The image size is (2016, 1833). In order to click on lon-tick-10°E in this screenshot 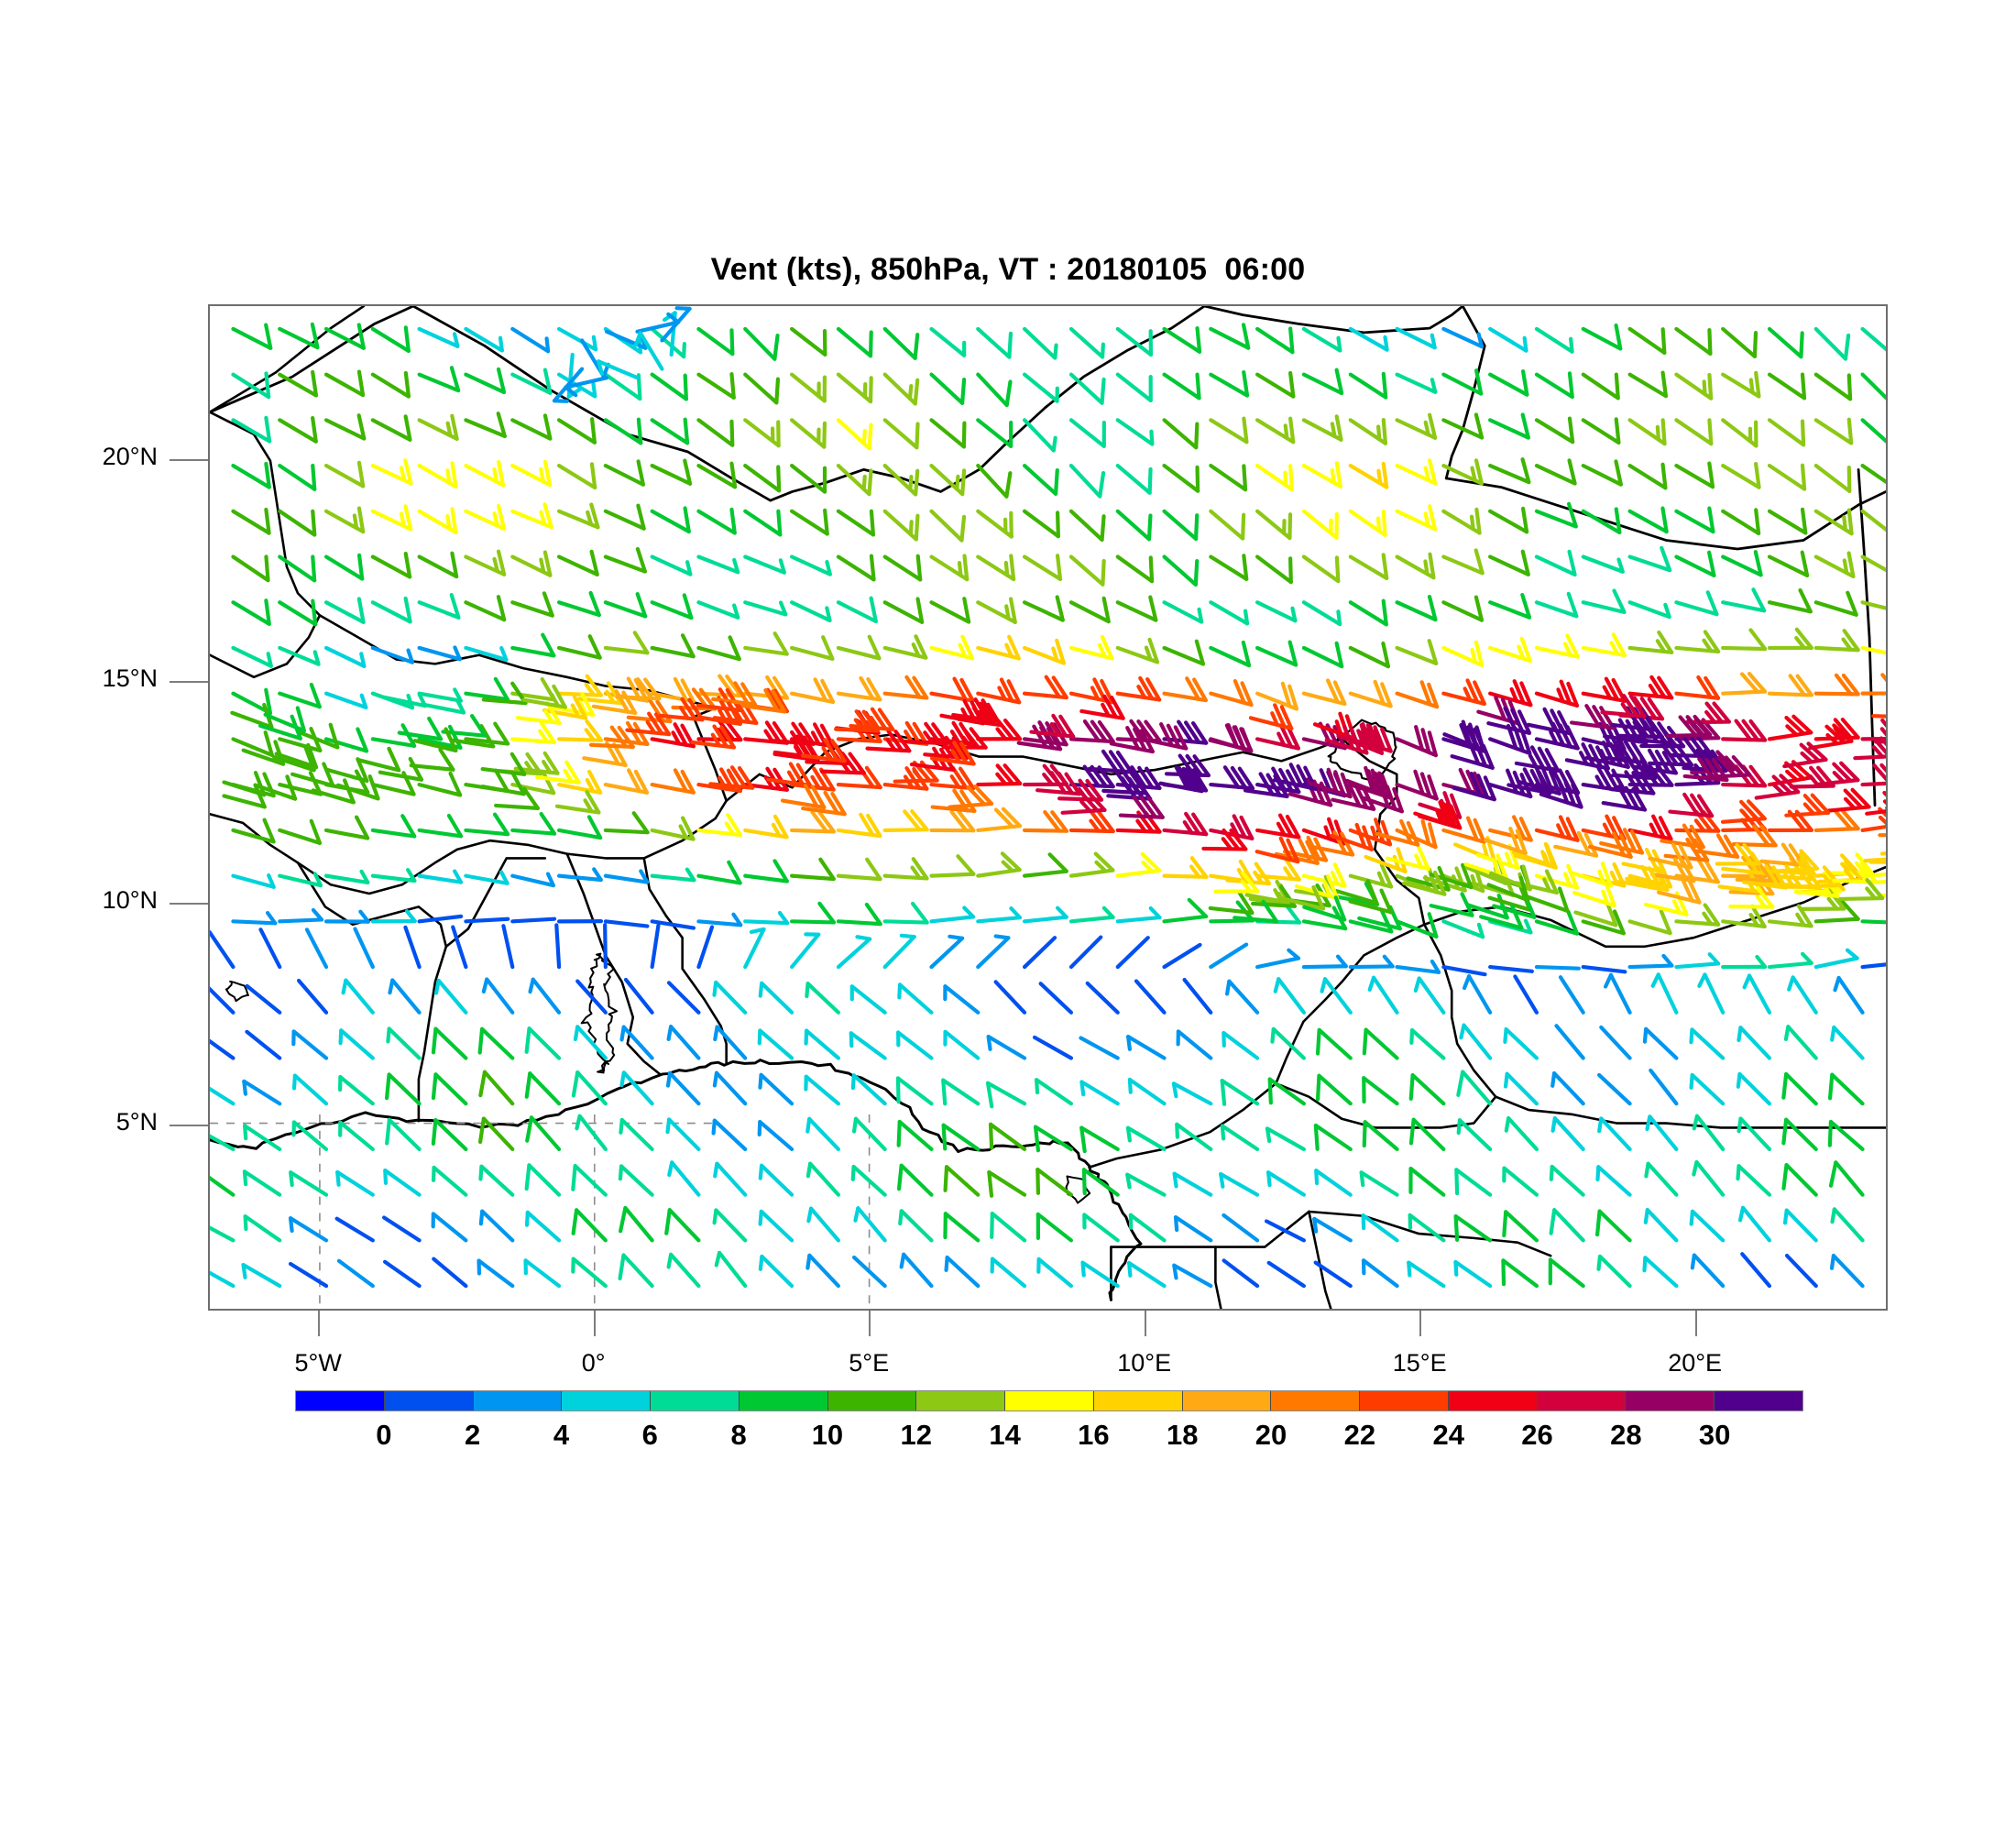, I will do `click(1145, 1323)`.